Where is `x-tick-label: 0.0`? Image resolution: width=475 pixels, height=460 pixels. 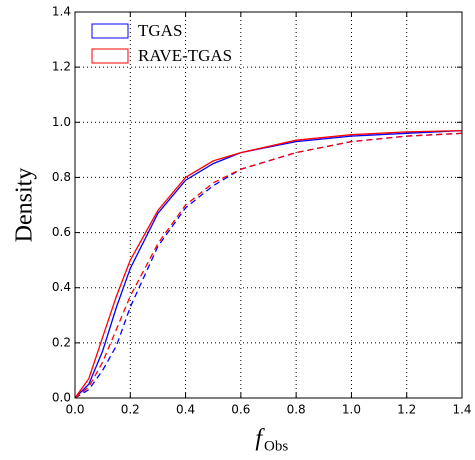 x-tick-label: 0.0 is located at coordinates (74, 410).